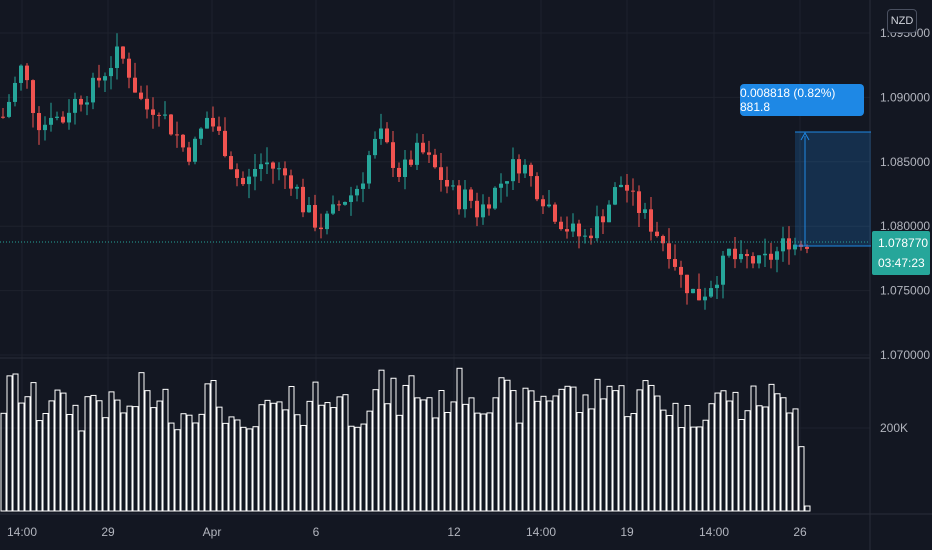 This screenshot has height=550, width=932. Describe the element at coordinates (108, 532) in the screenshot. I see `time-tick-label: 29` at that location.